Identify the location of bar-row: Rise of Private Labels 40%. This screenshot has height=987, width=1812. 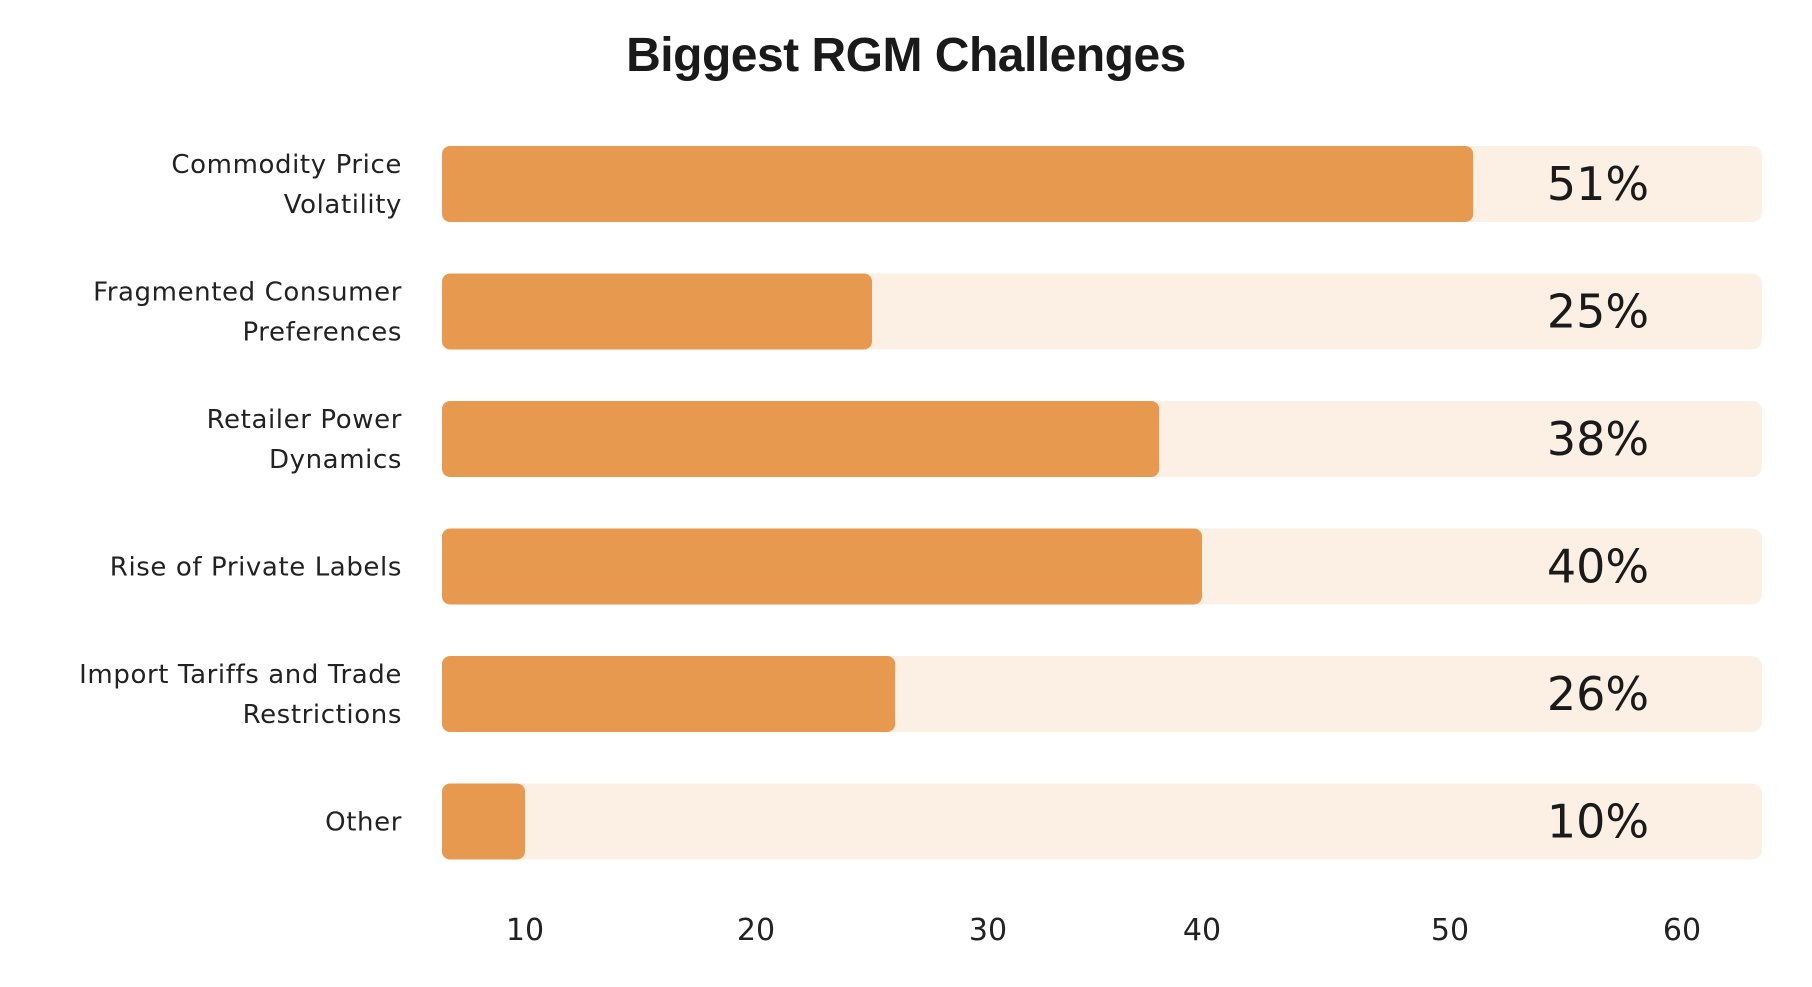
(936, 566).